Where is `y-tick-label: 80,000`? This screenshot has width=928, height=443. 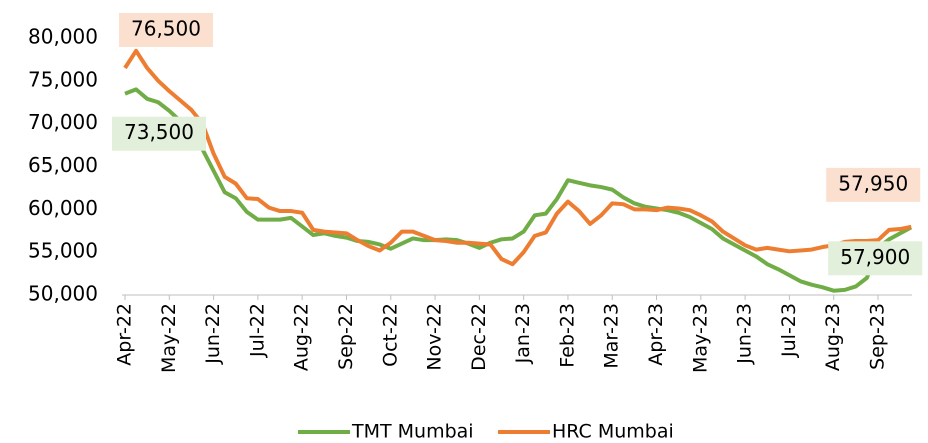 y-tick-label: 80,000 is located at coordinates (63, 37).